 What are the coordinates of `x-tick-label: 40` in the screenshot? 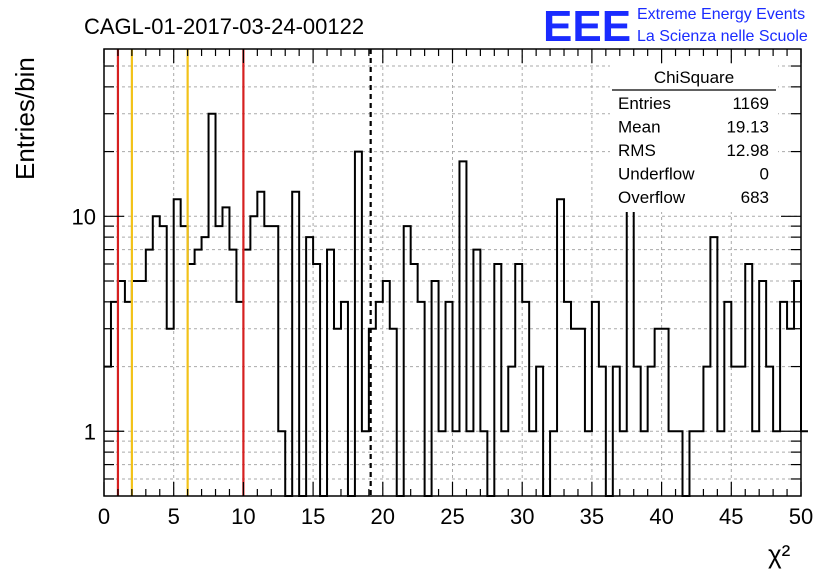 It's located at (661, 516).